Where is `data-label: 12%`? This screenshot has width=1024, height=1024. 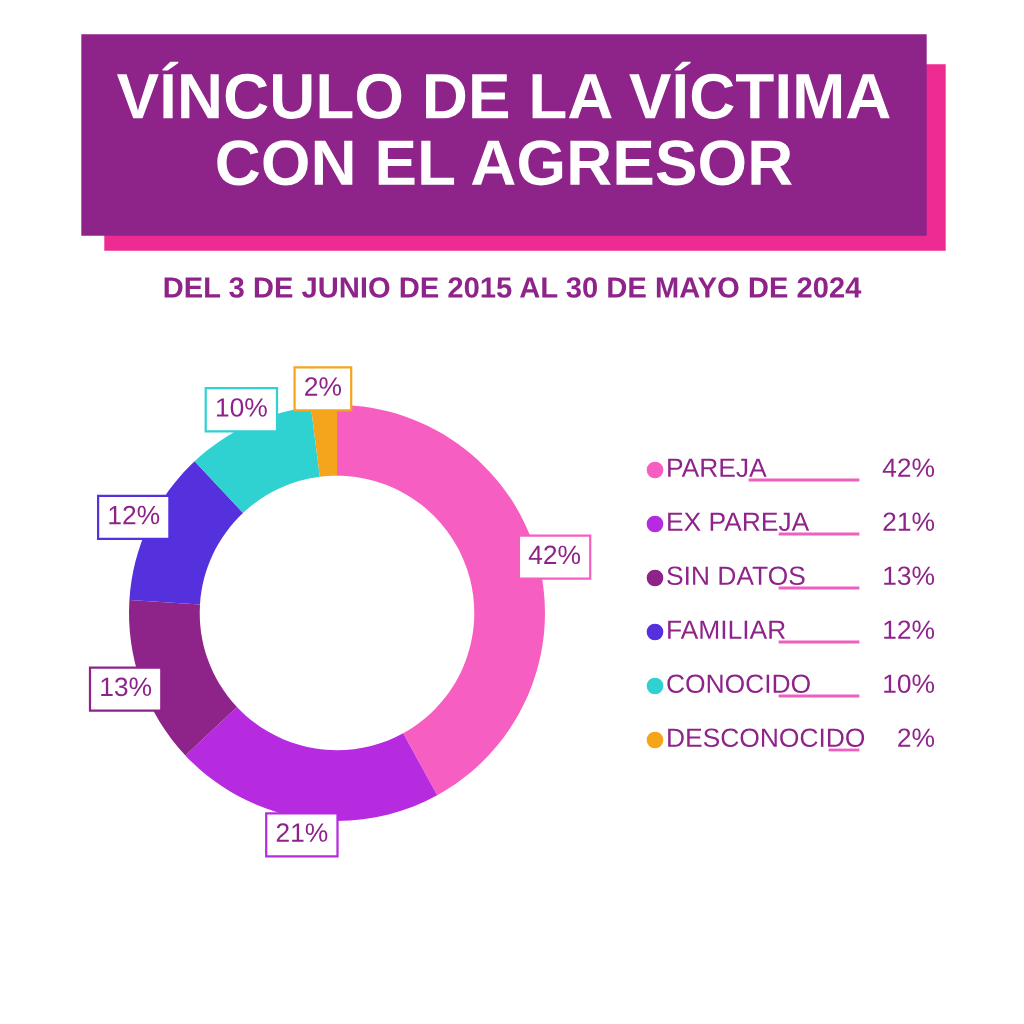 data-label: 12% is located at coordinates (134, 515).